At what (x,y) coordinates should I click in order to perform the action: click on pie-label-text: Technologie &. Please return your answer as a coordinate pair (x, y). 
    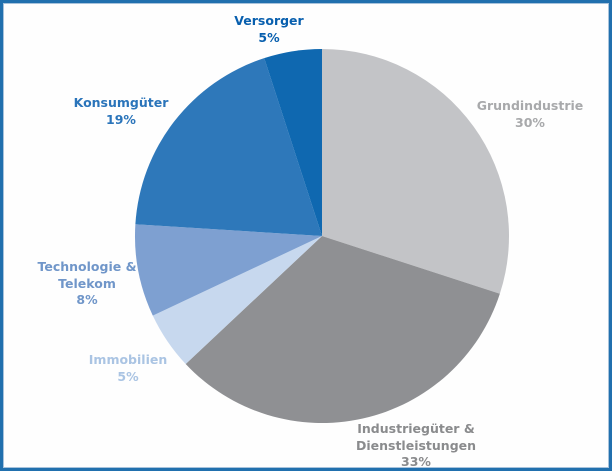
    Looking at the image, I should click on (87, 266).